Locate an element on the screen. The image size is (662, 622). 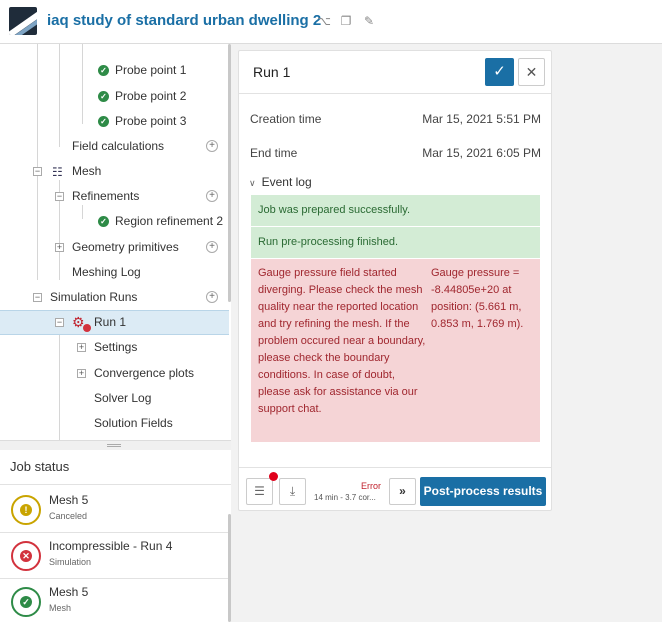
tree-item-label: Geometry primitives is located at coordinates (125, 247).